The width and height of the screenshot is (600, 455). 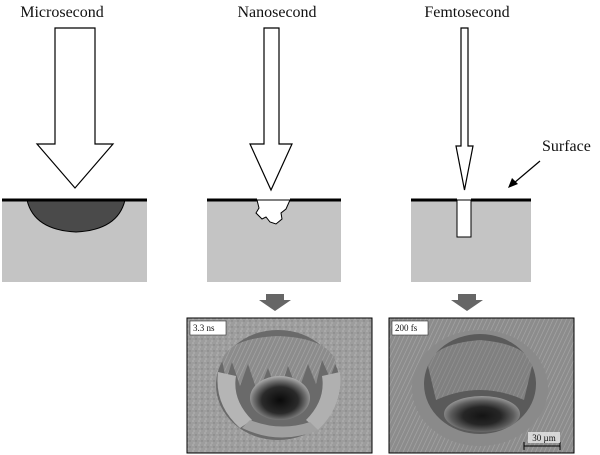 What do you see at coordinates (566, 146) in the screenshot?
I see `surface-label: Surface` at bounding box center [566, 146].